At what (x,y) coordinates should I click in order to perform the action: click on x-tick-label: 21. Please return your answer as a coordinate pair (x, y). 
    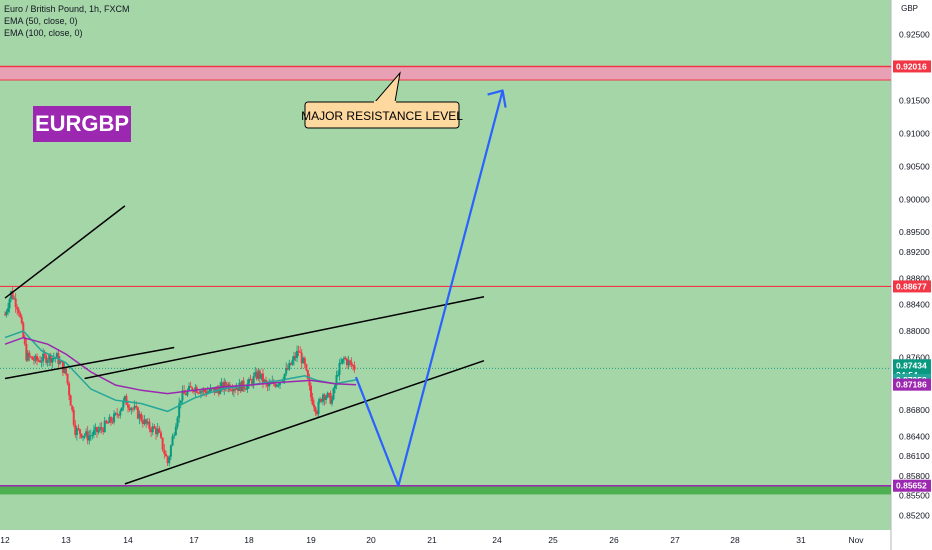
    Looking at the image, I should click on (432, 540).